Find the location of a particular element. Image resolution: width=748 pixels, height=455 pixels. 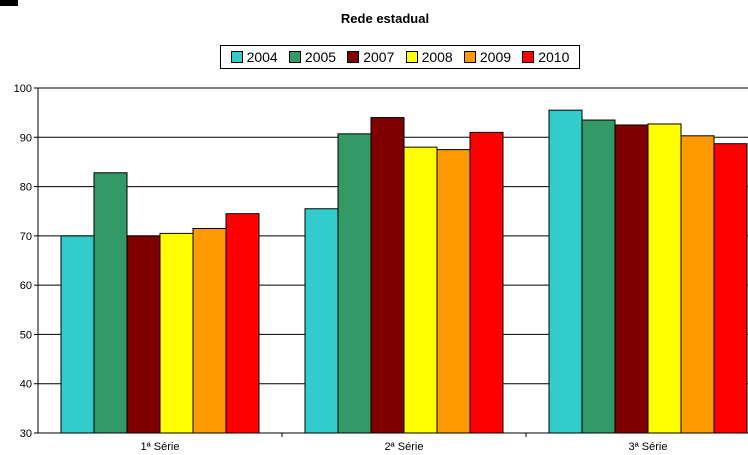

legend-item-2008: 2008 is located at coordinates (429, 57).